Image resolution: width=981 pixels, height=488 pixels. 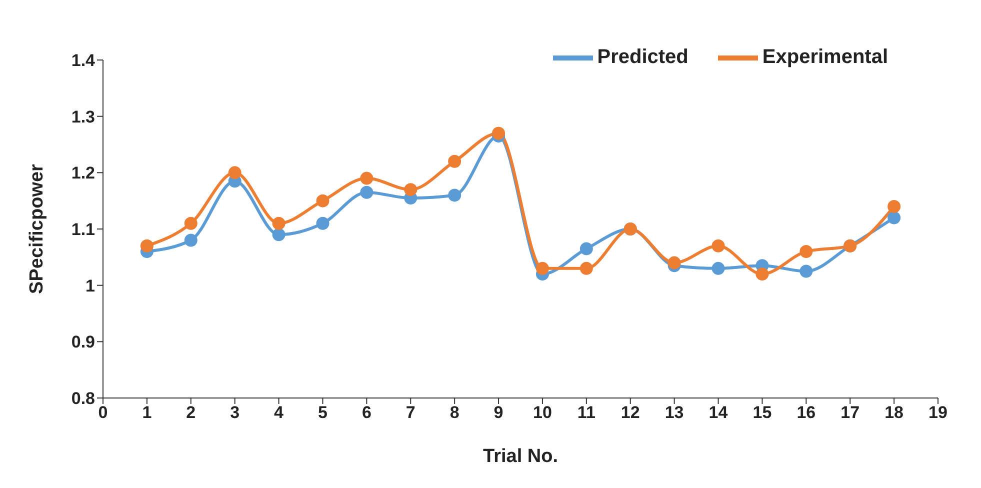 I want to click on y-tick-label: 1.3, so click(x=83, y=116).